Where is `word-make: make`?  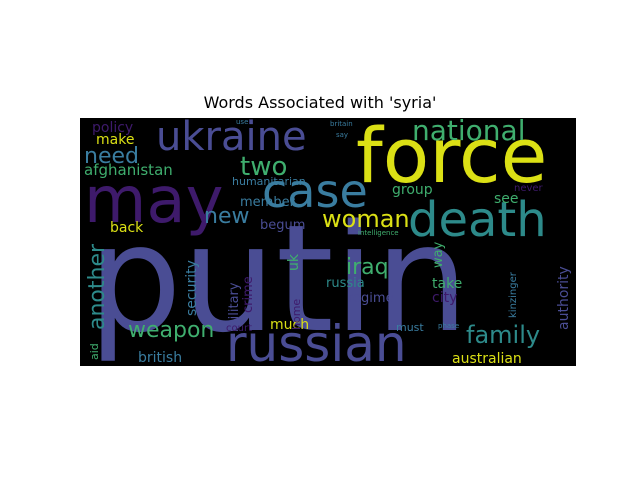
word-make: make is located at coordinates (115, 140).